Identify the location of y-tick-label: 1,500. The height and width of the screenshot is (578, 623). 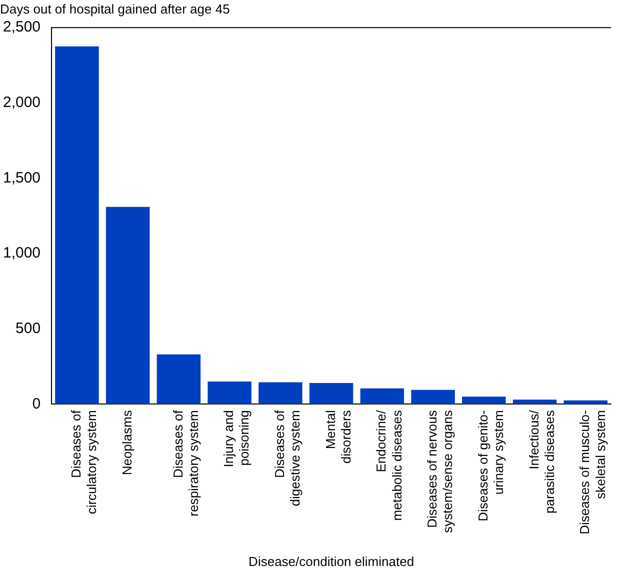
(21, 177).